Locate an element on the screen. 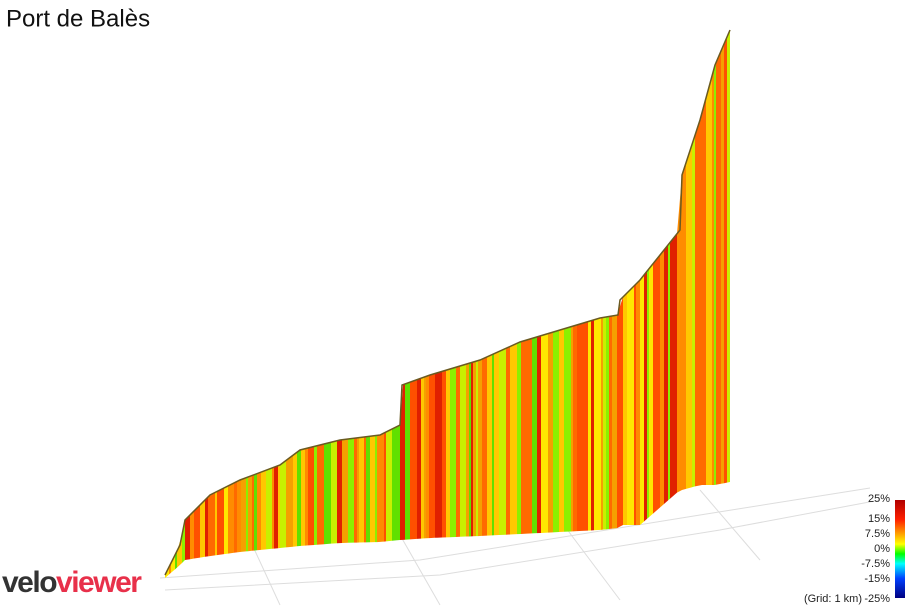 This screenshot has height=607, width=907. logo-part: viewer is located at coordinates (99, 582).